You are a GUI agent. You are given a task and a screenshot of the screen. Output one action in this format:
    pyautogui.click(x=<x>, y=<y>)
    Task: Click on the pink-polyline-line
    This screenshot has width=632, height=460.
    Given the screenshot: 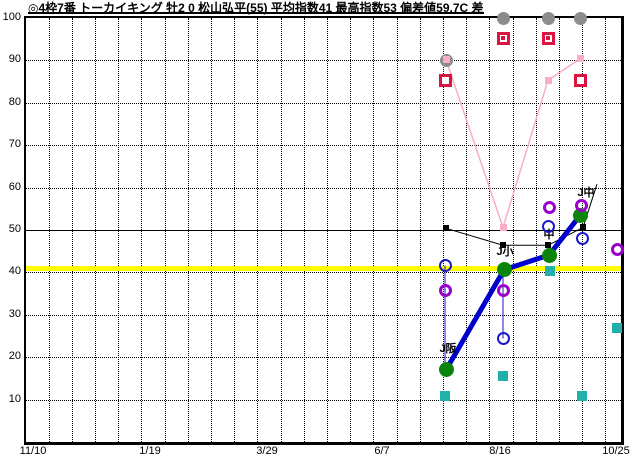 What is the action you would take?
    pyautogui.click(x=513, y=143)
    